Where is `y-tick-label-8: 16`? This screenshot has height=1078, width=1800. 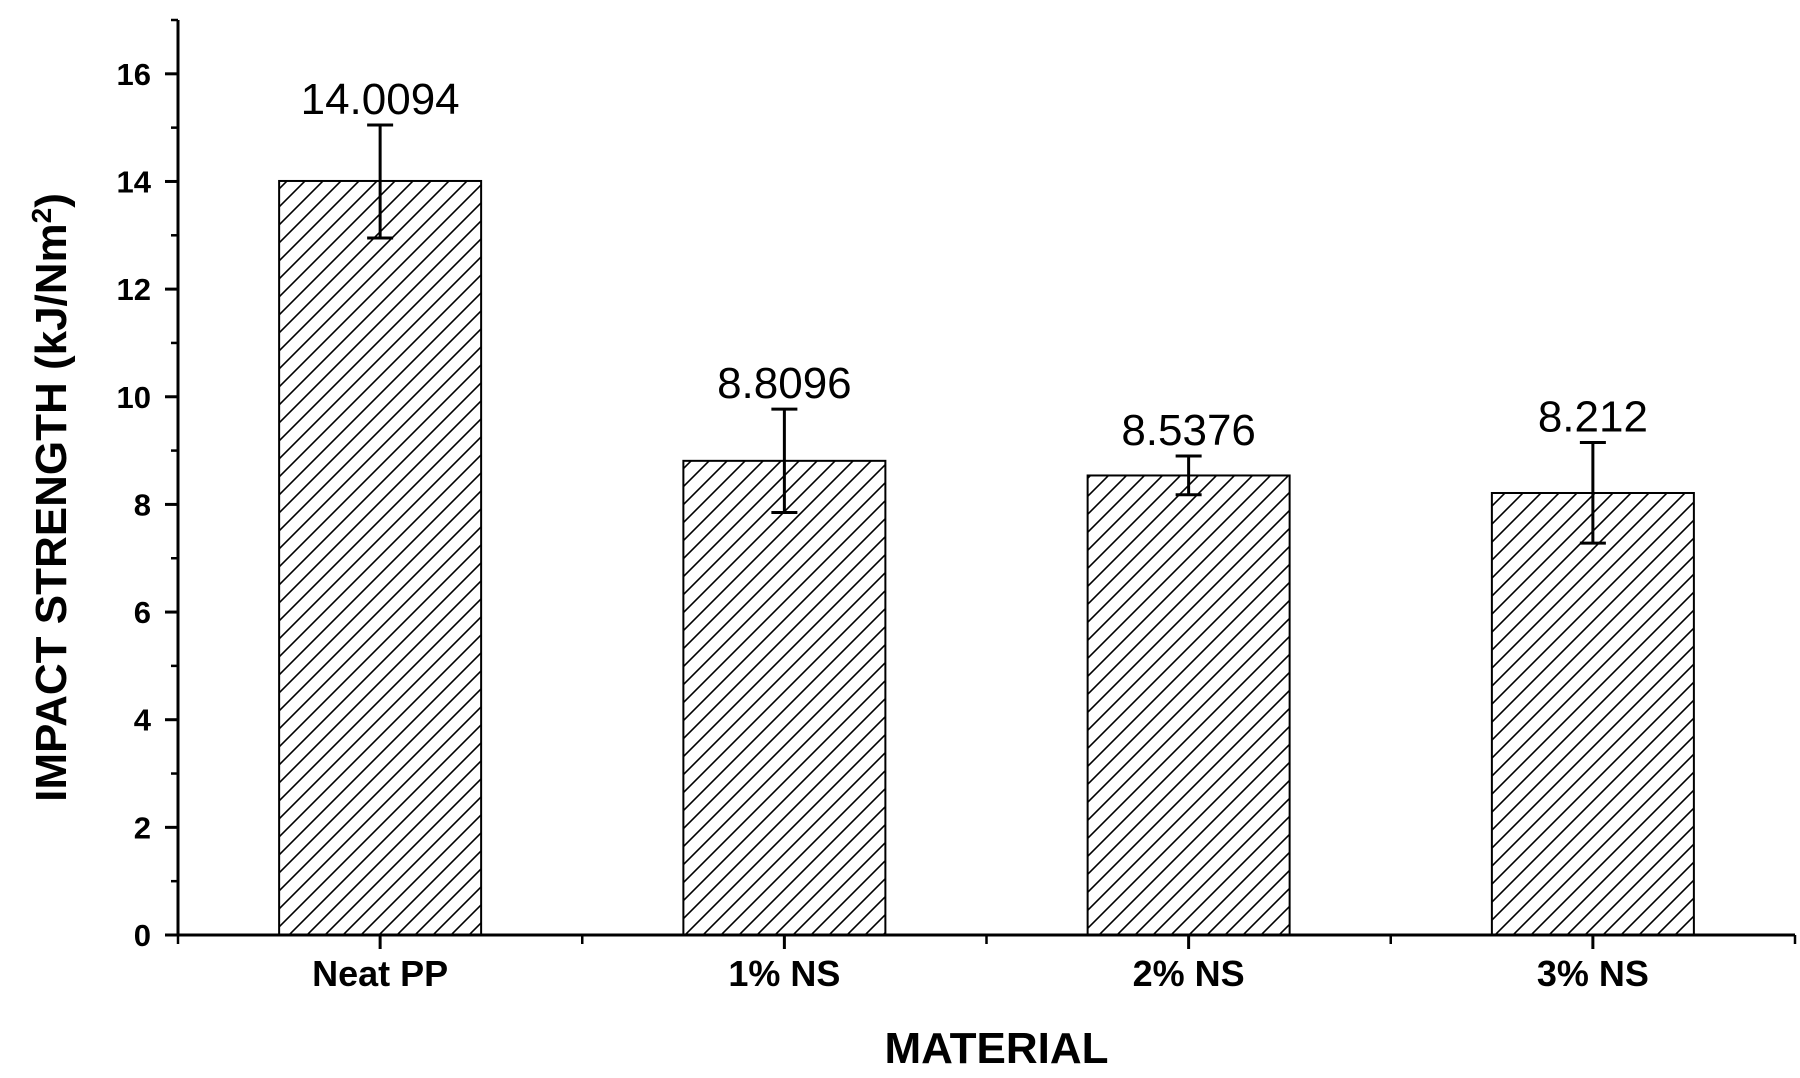 y-tick-label-8: 16 is located at coordinates (134, 74).